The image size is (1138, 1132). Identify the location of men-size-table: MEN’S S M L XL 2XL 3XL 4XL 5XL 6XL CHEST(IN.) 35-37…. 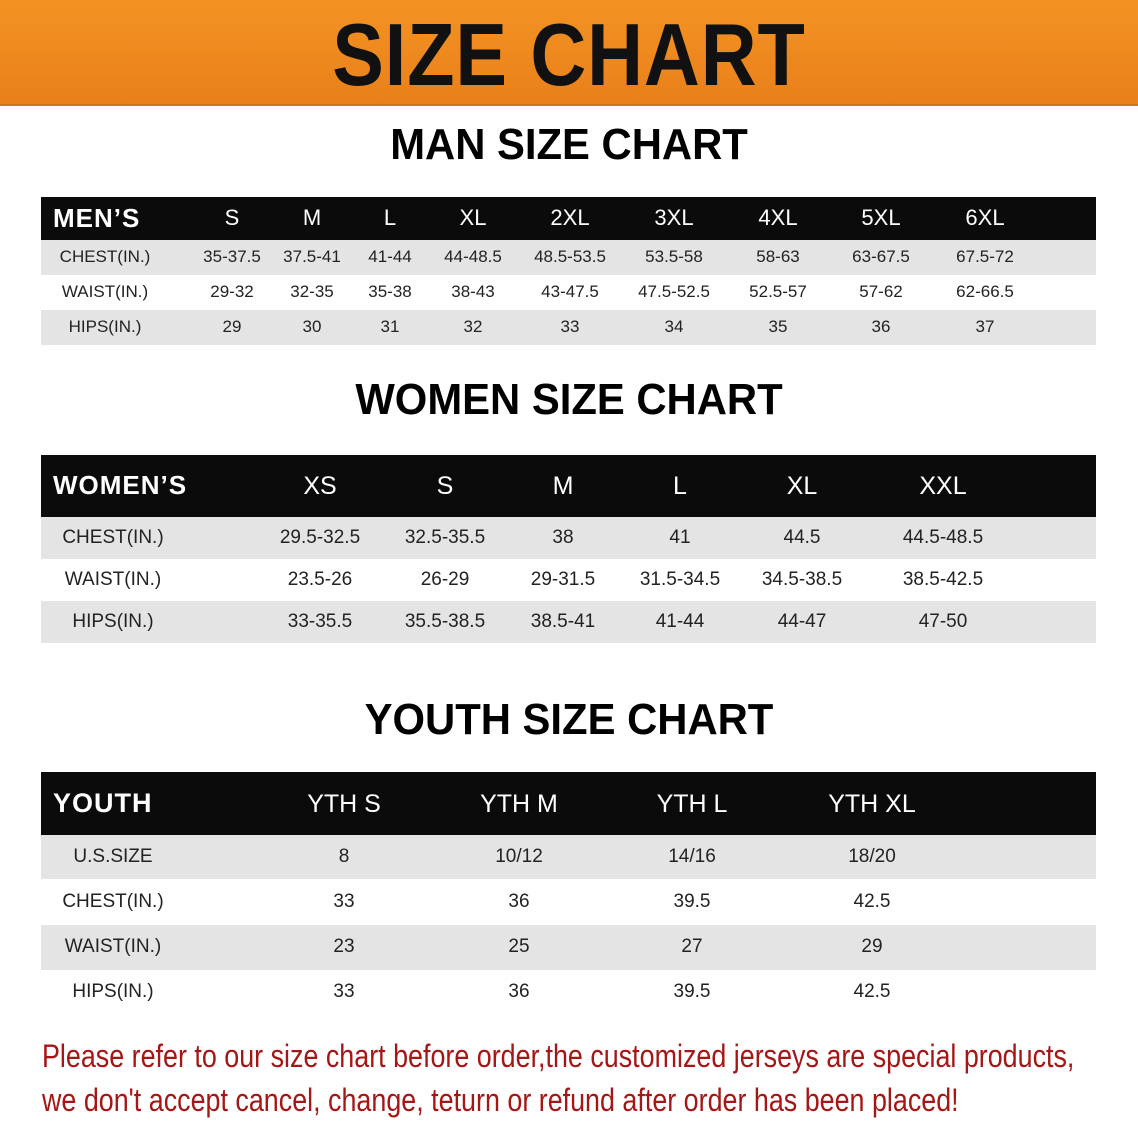
(568, 271).